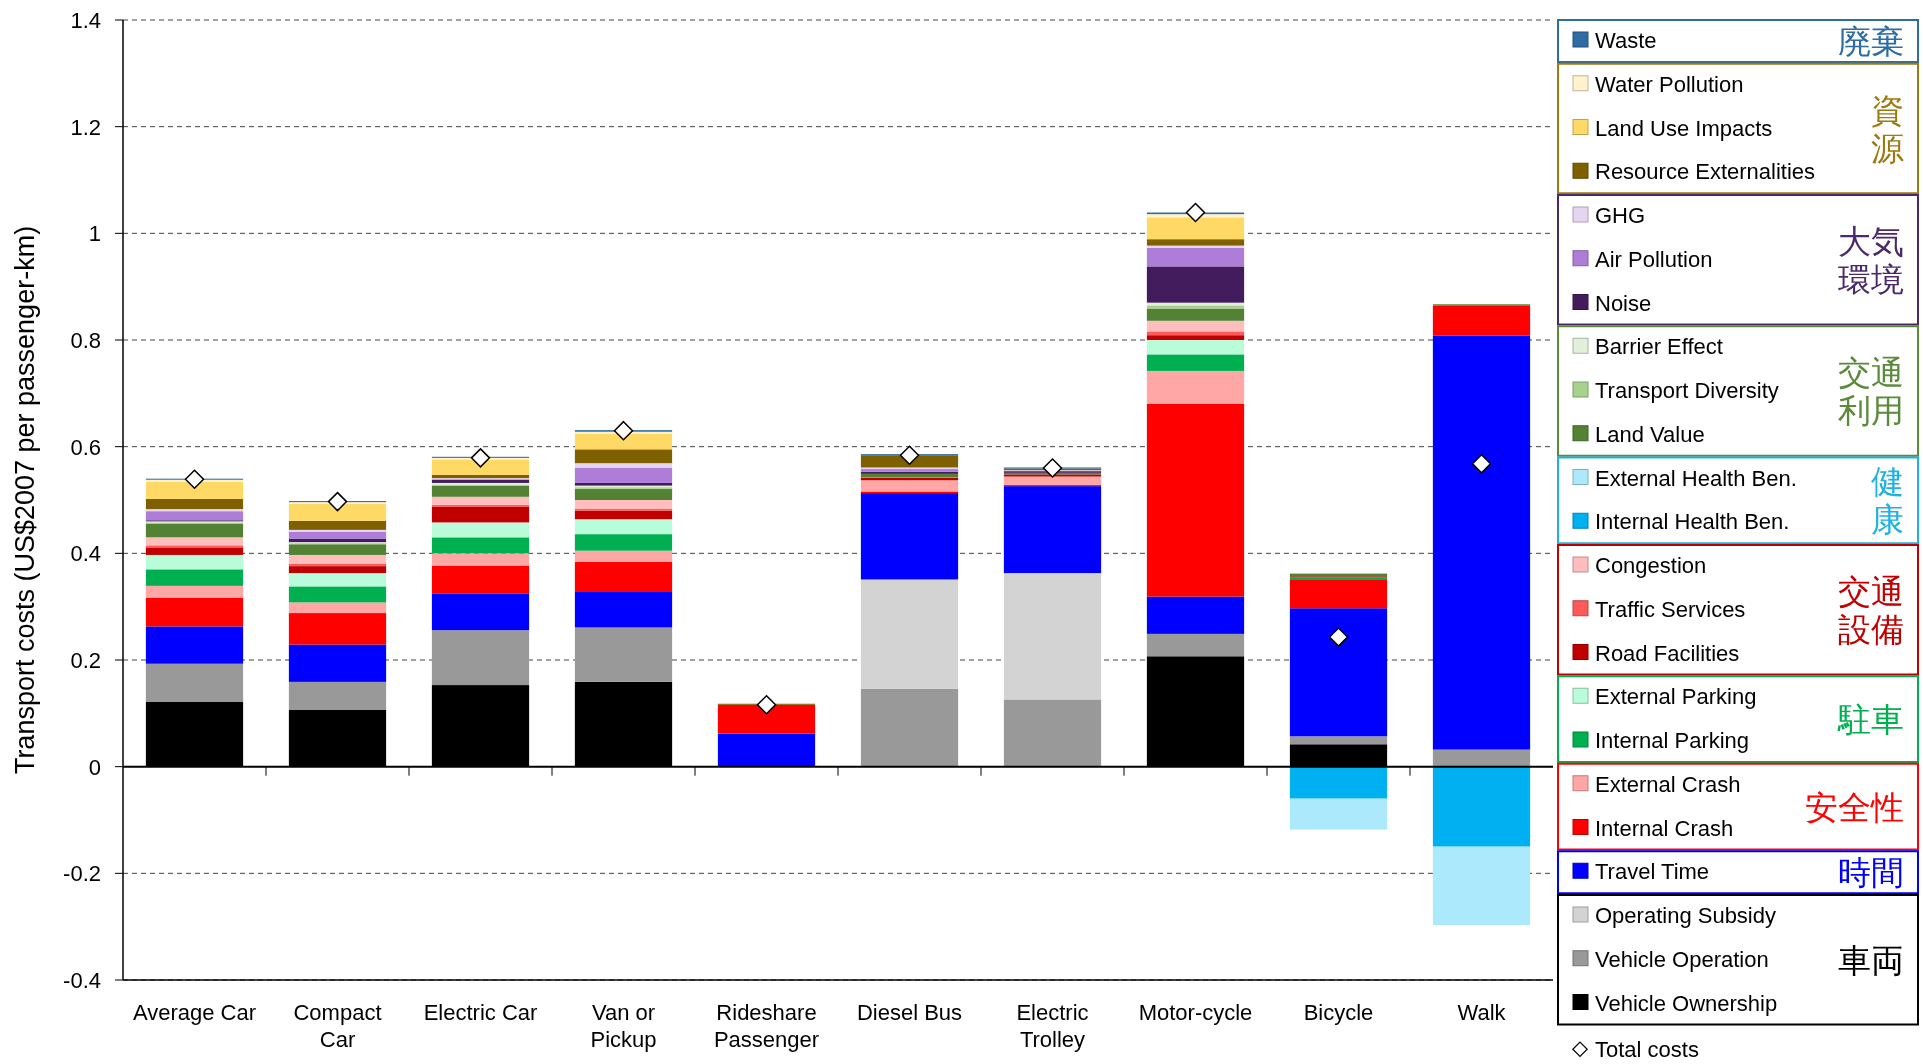 This screenshot has height=1064, width=1923. Describe the element at coordinates (1650, 434) in the screenshot. I see `legend-label: Land Value` at that location.